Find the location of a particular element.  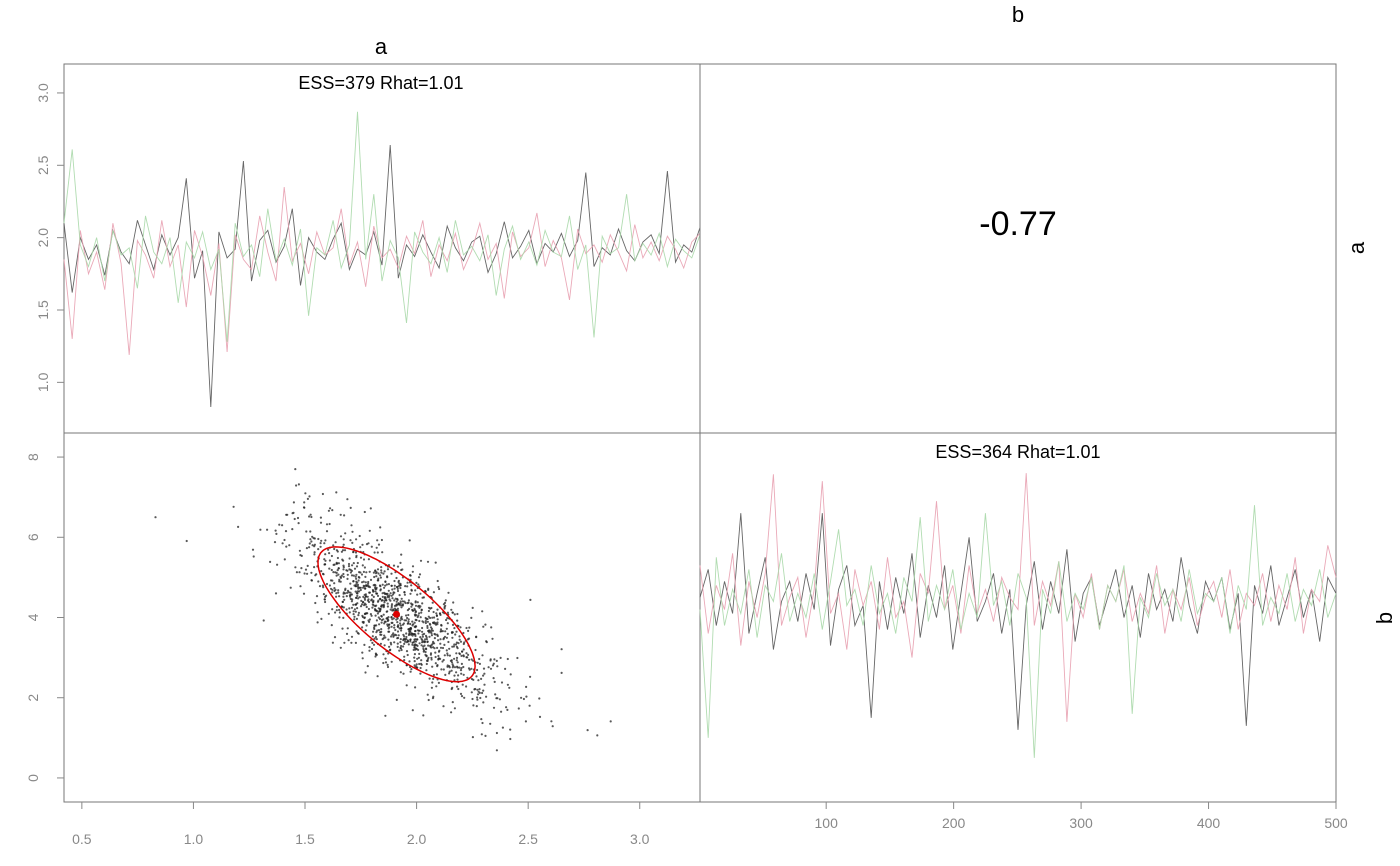

y-tick-label: 6 is located at coordinates (33, 537).